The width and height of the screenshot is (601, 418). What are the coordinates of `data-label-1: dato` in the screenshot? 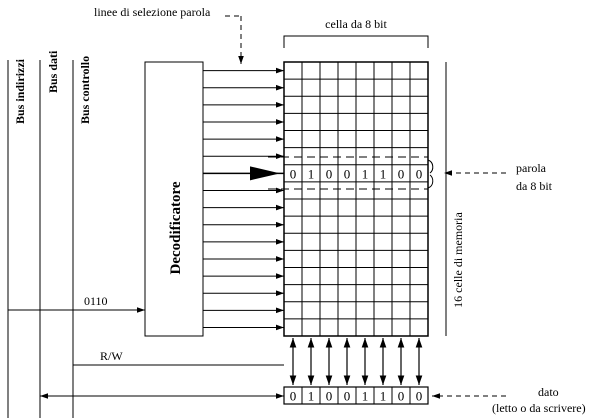 It's located at (548, 392).